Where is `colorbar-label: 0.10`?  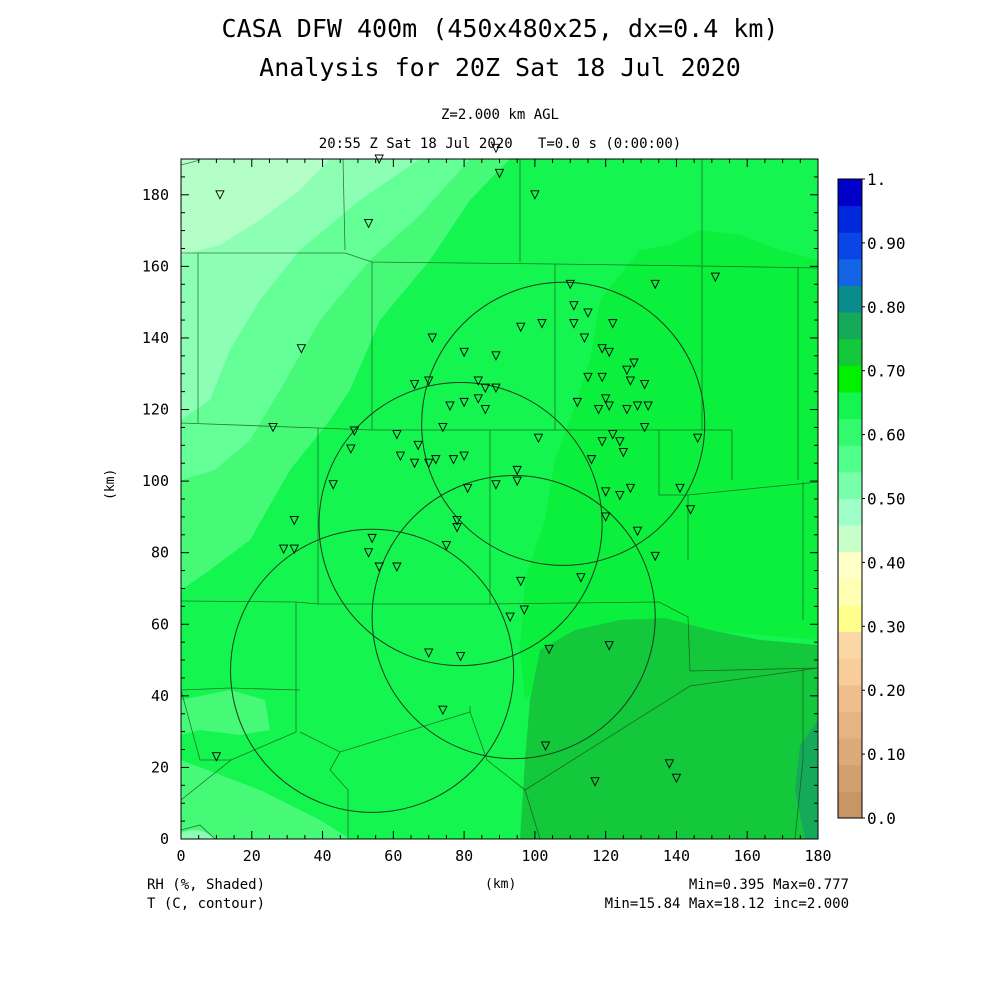
colorbar-label: 0.10 is located at coordinates (886, 754).